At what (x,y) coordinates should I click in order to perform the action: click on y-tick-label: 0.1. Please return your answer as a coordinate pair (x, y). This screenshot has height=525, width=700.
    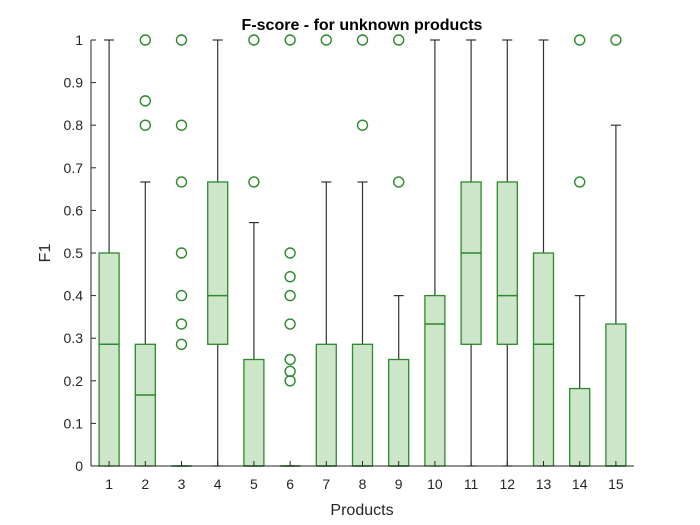
    Looking at the image, I should click on (74, 423).